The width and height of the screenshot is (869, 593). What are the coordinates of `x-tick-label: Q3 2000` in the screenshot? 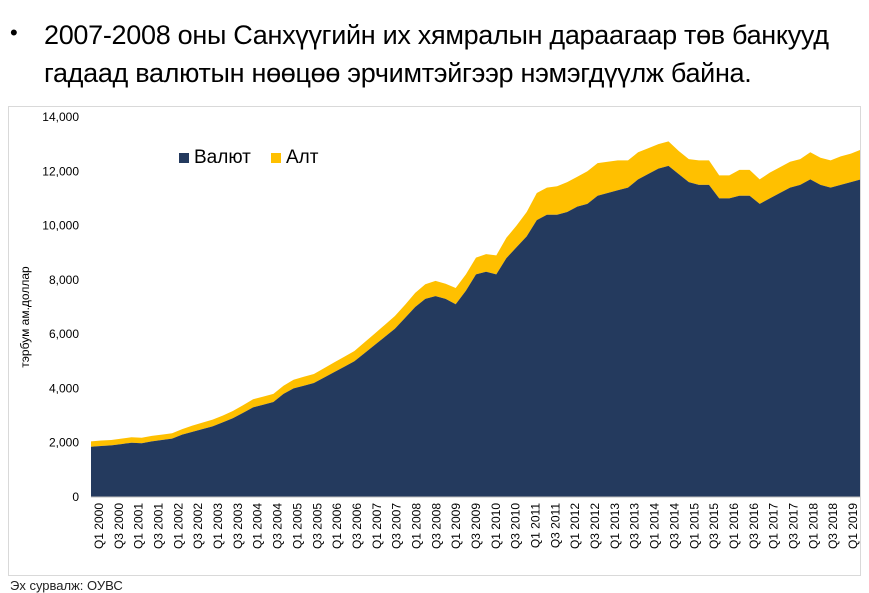 It's located at (119, 526).